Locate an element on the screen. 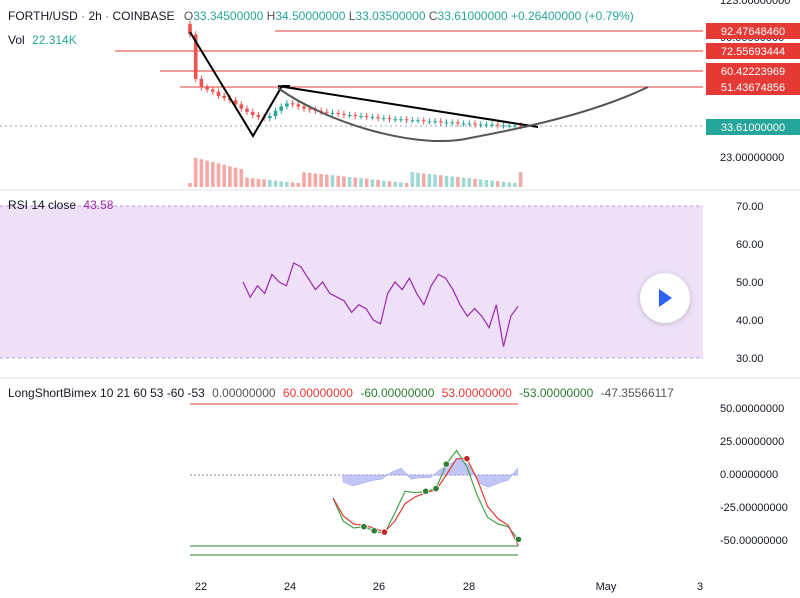 This screenshot has height=598, width=800. lsb-value: 60.00000000 is located at coordinates (317, 393).